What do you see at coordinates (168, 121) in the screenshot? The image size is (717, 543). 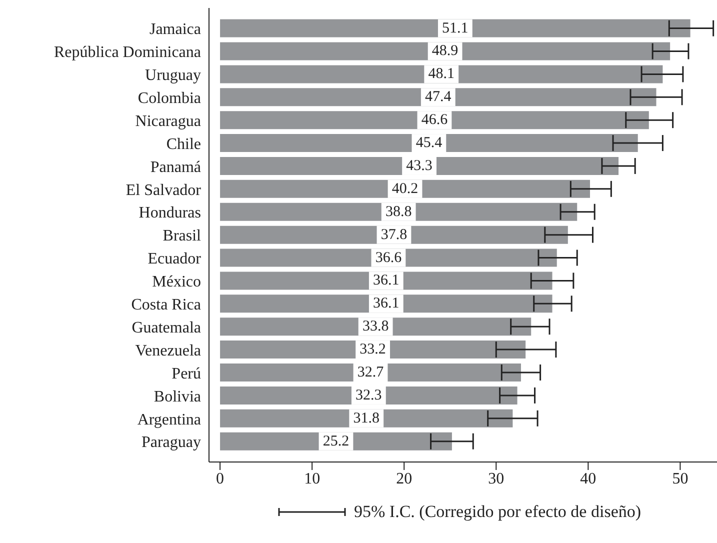 I see `y-tick-label: Nicaragua` at bounding box center [168, 121].